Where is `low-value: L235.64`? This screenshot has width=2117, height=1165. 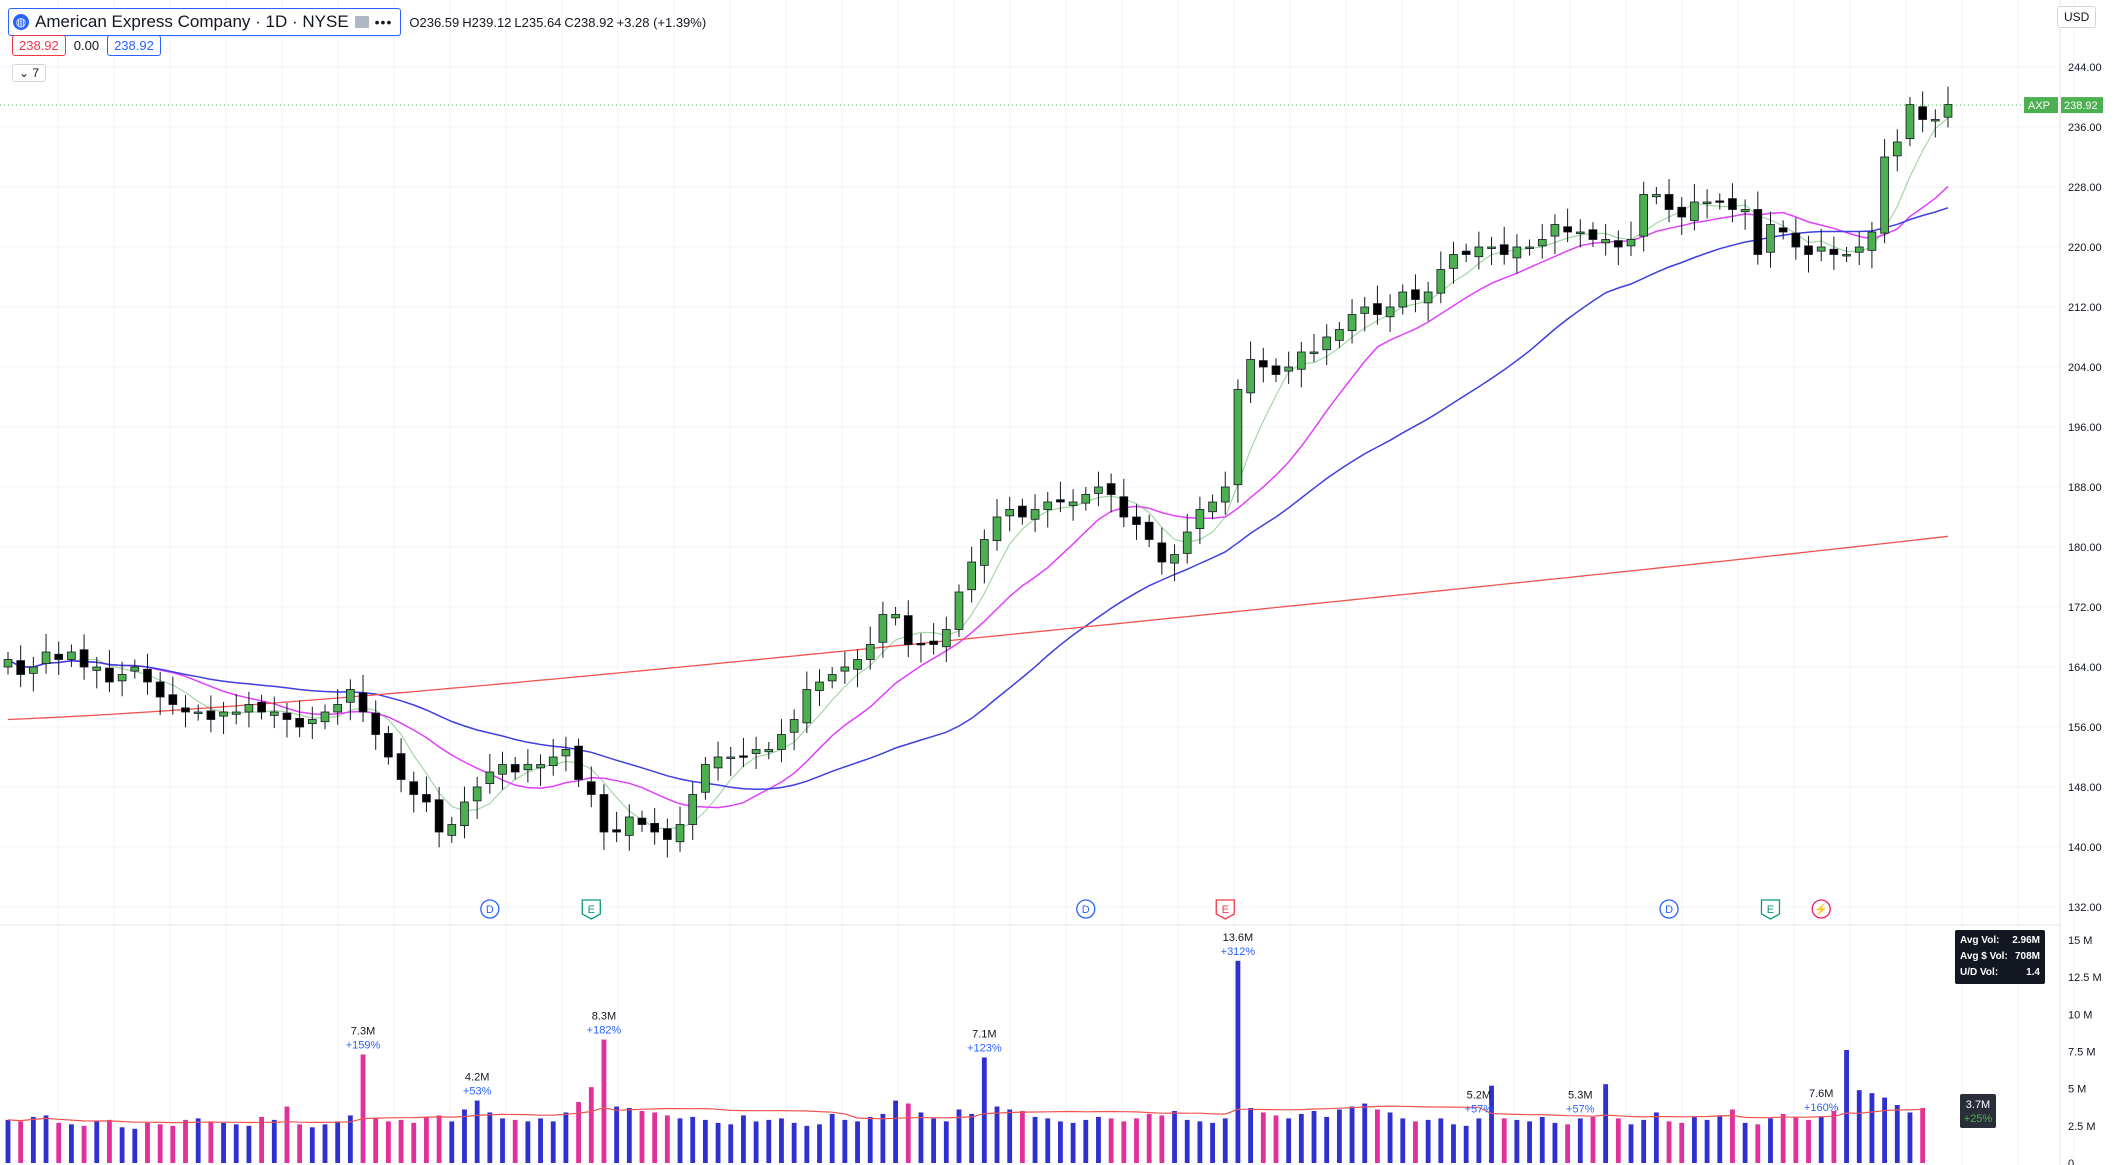 low-value: L235.64 is located at coordinates (538, 22).